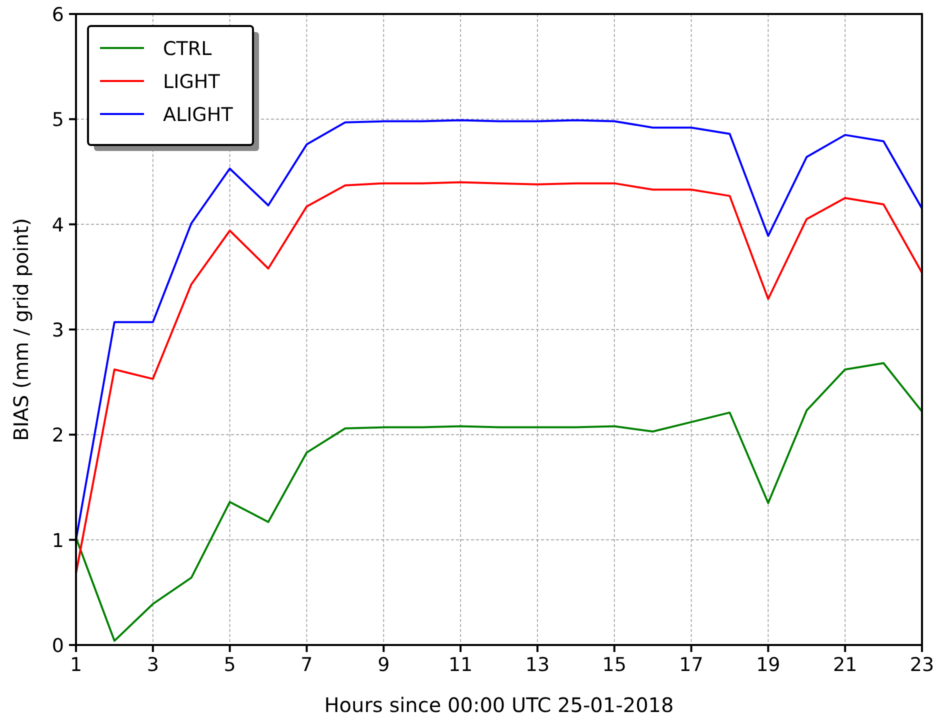  I want to click on x-tick-label: 7, so click(306, 665).